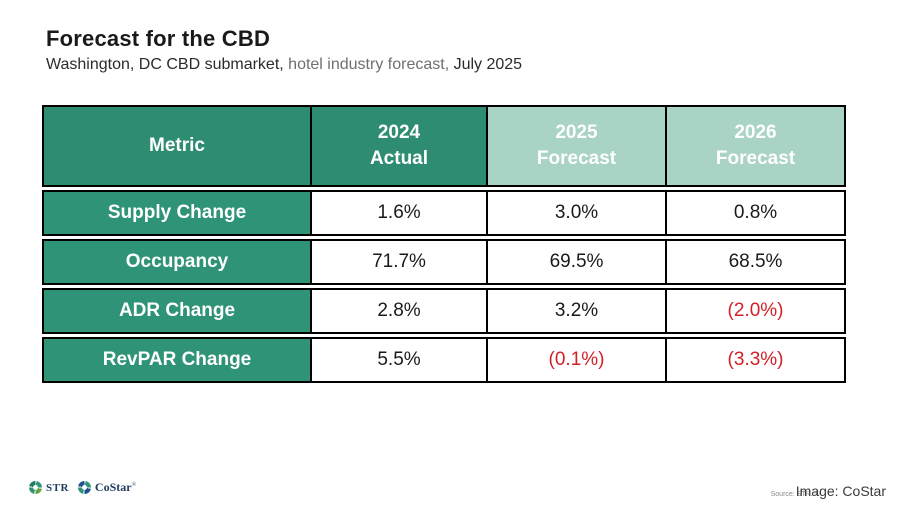 The image size is (900, 506). What do you see at coordinates (134, 485) in the screenshot?
I see `registered-mark: ®` at bounding box center [134, 485].